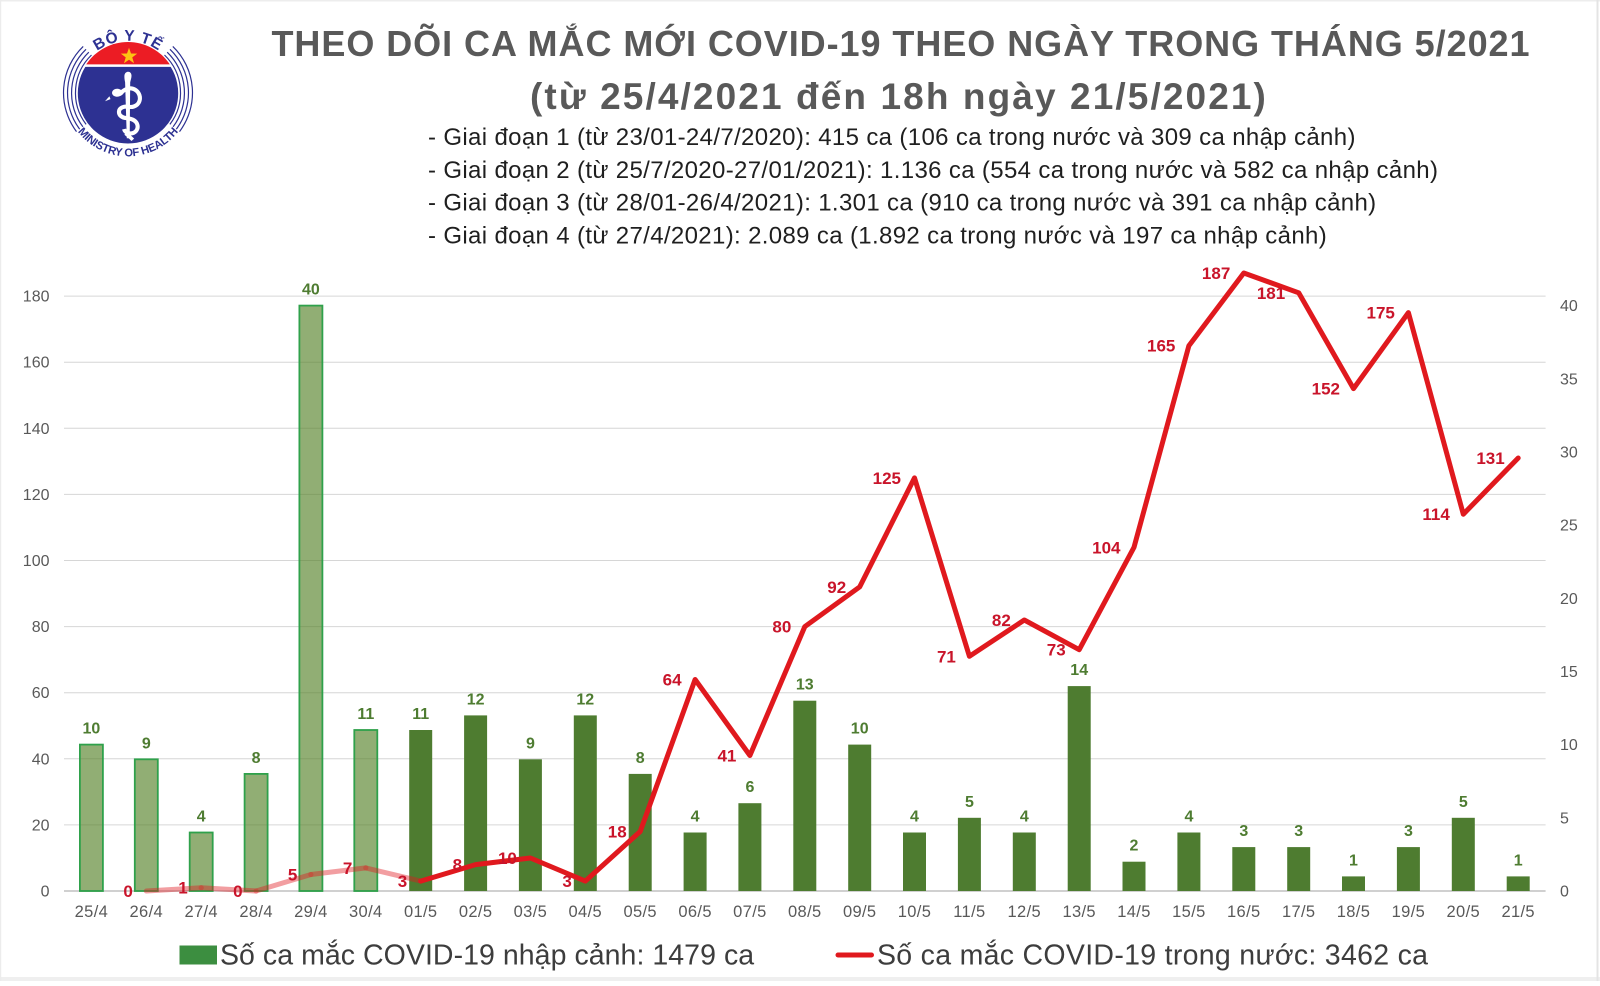  Describe the element at coordinates (1216, 273) in the screenshot. I see `svg-text: 187` at that location.